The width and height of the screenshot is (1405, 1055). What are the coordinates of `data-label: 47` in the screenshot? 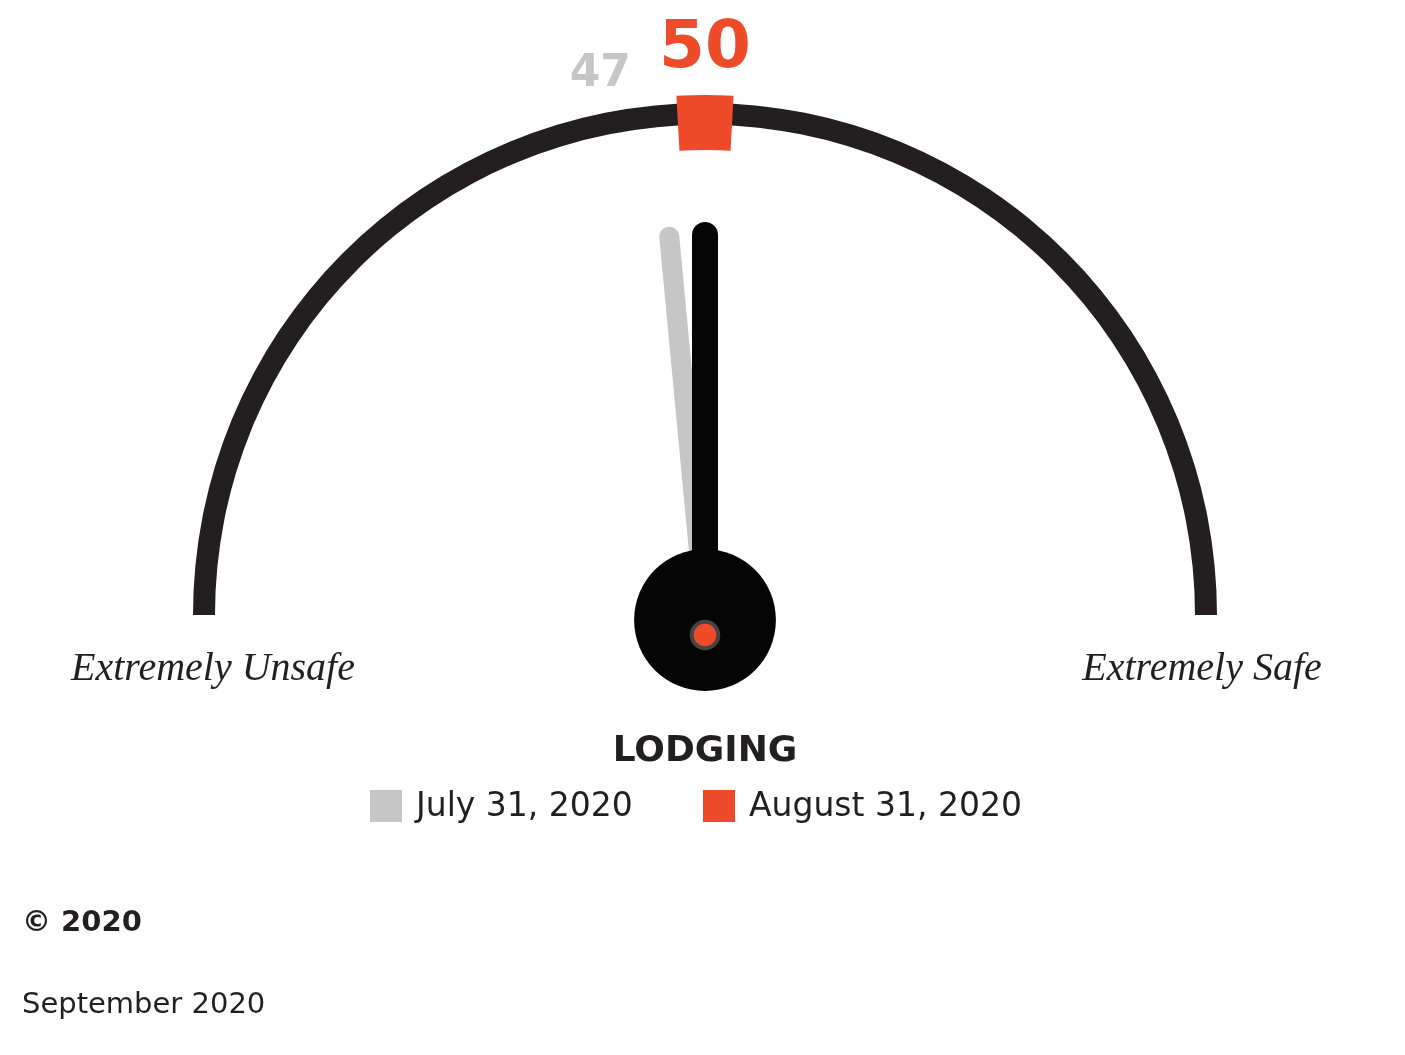 It's located at (600, 71).